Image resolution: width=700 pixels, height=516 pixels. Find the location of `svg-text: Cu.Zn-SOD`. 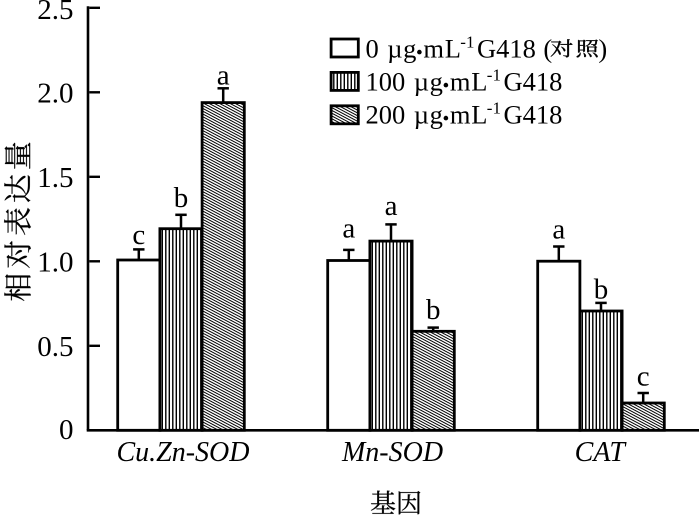

svg-text: Cu.Zn-SOD is located at coordinates (182, 452).